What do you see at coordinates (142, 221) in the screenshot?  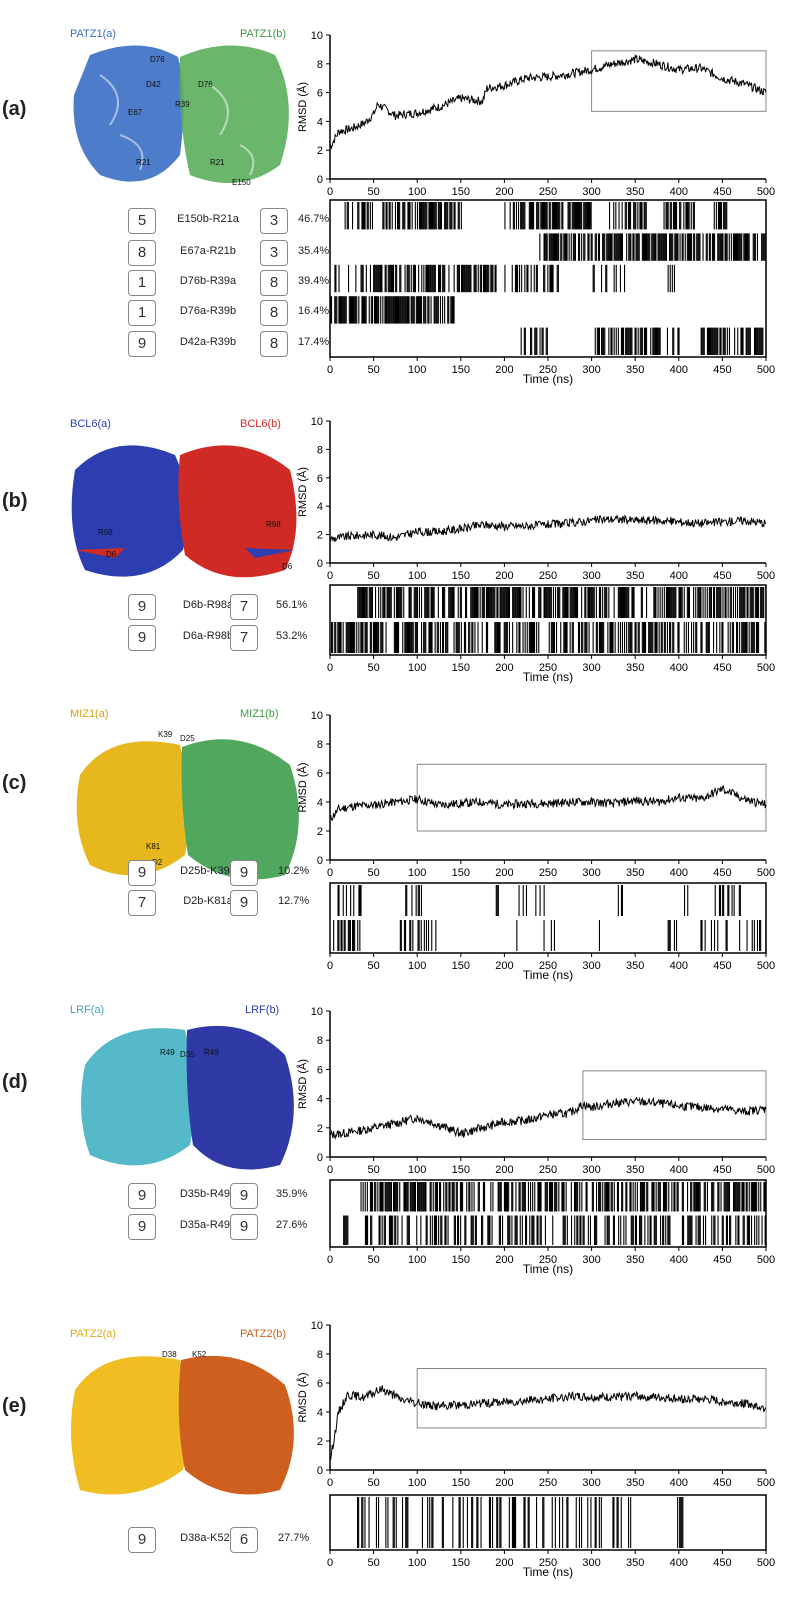 I see `count-box-left: 5` at bounding box center [142, 221].